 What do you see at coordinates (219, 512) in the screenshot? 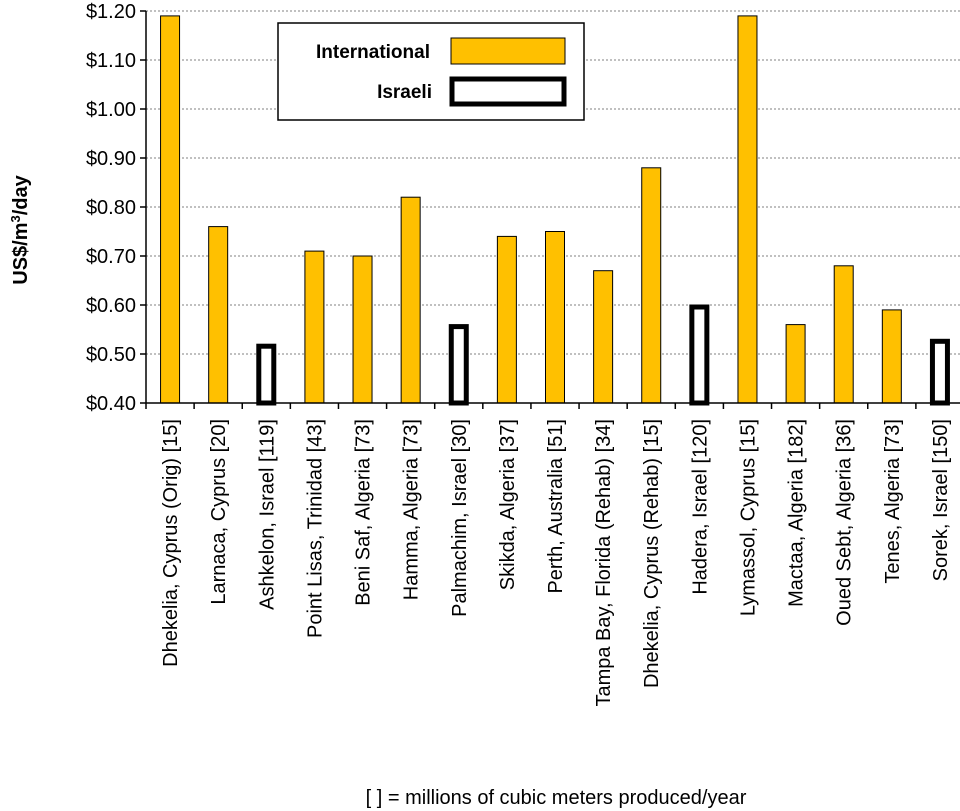
I see `x-tick-label: Larnaca, Cyprus [20]` at bounding box center [219, 512].